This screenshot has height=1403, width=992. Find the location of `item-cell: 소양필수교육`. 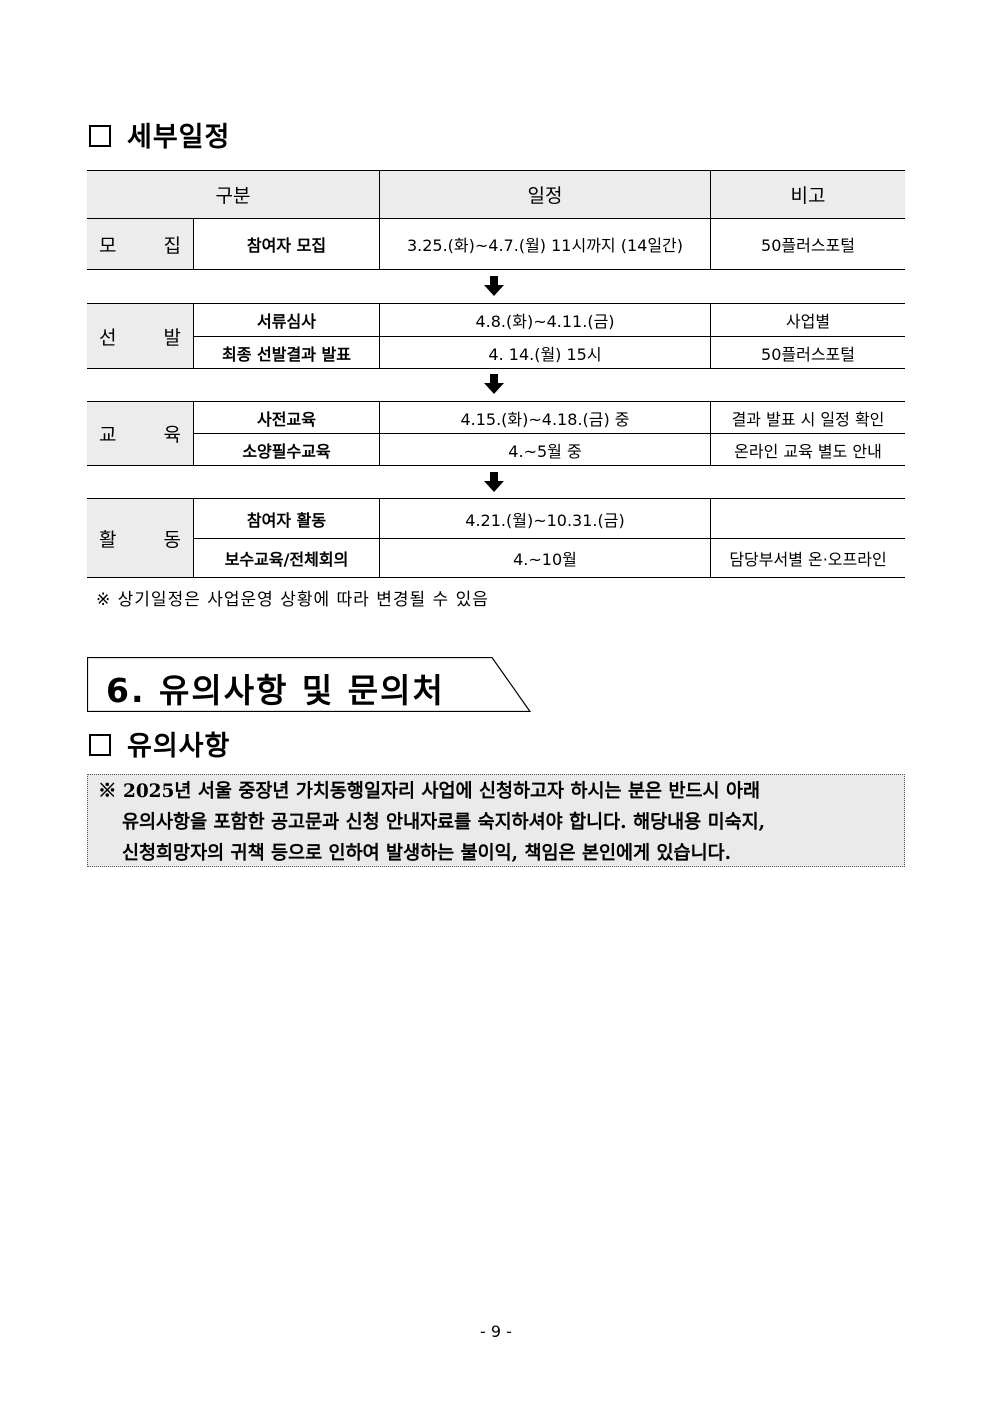

item-cell: 소양필수교육 is located at coordinates (287, 450).